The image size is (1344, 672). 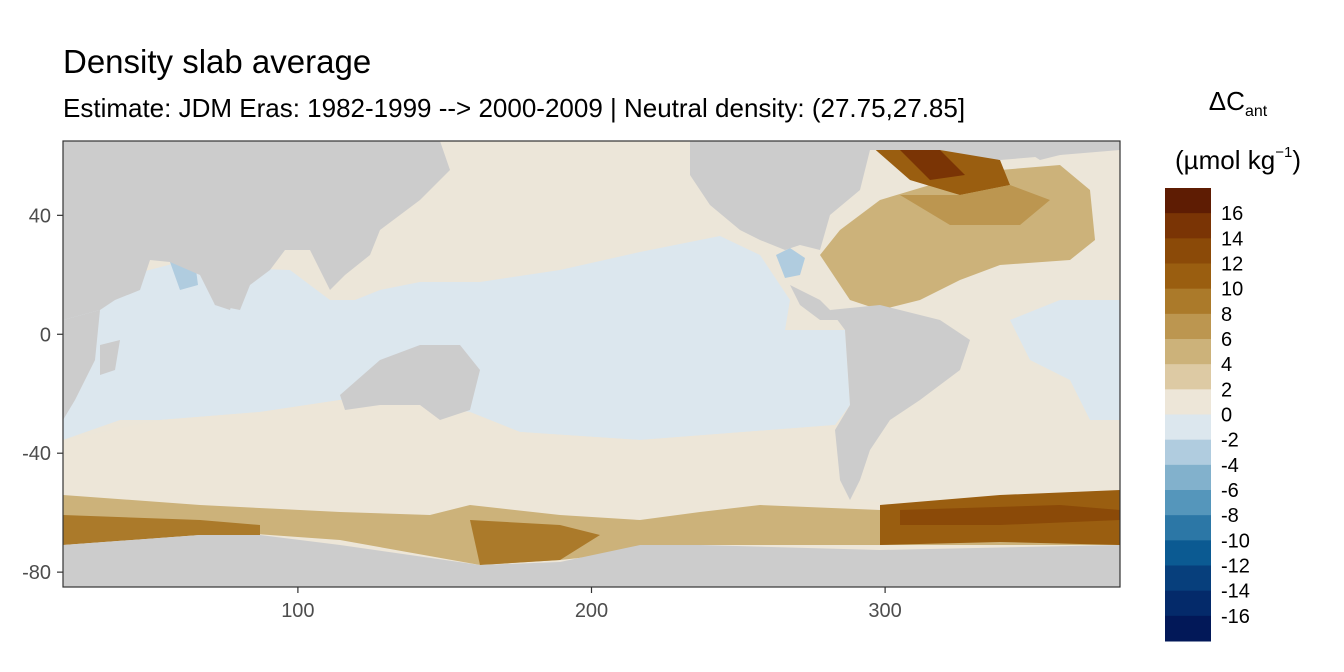 I want to click on legend-title-line1: ΔCant, so click(x=1238, y=103).